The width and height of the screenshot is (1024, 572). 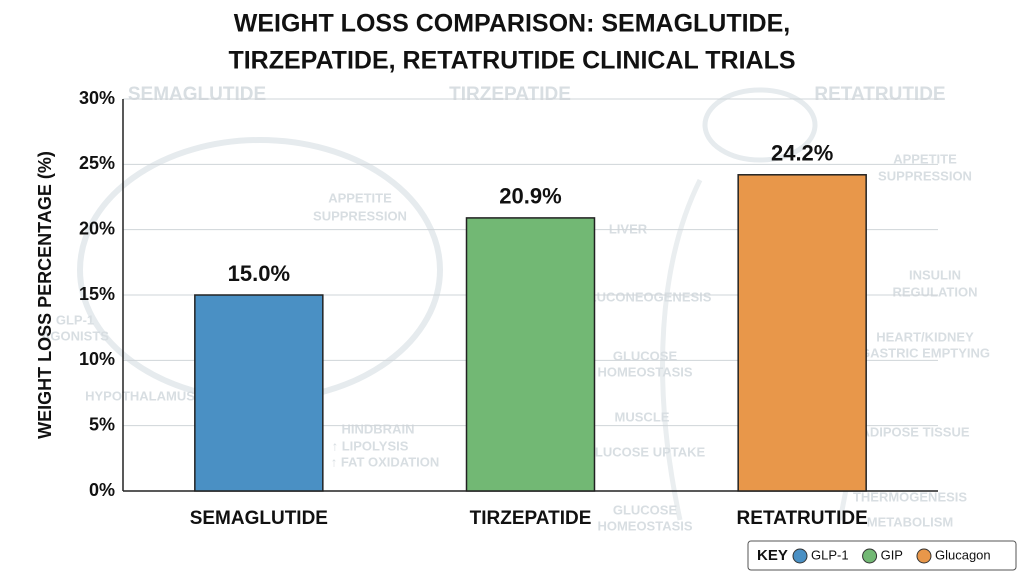 I want to click on value-label: 24.2%, so click(x=802, y=153).